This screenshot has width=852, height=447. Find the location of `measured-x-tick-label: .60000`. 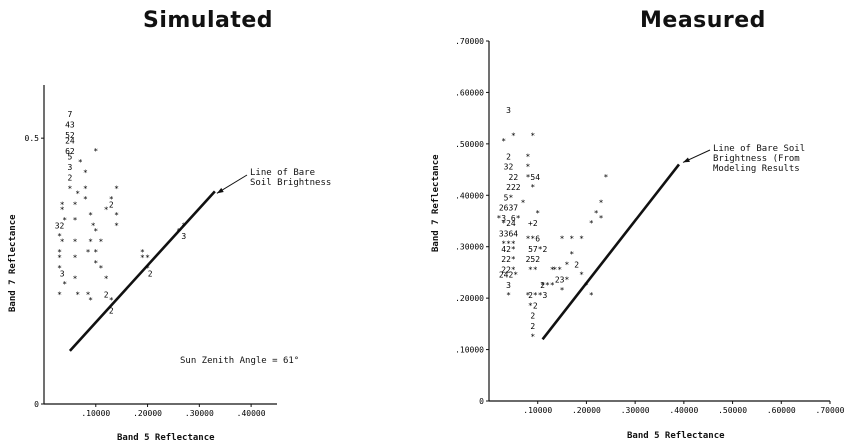

measured-x-tick-label: .60000 is located at coordinates (781, 410).